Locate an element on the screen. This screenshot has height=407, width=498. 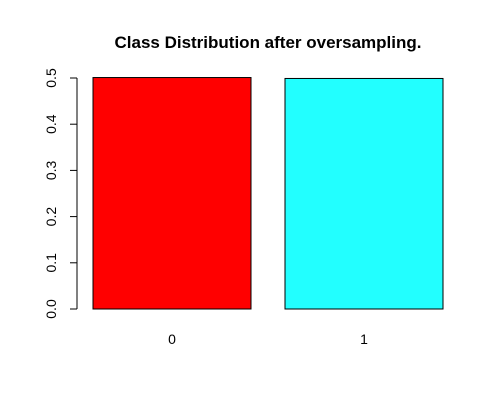
y-tick-label: 0.5 is located at coordinates (51, 78).